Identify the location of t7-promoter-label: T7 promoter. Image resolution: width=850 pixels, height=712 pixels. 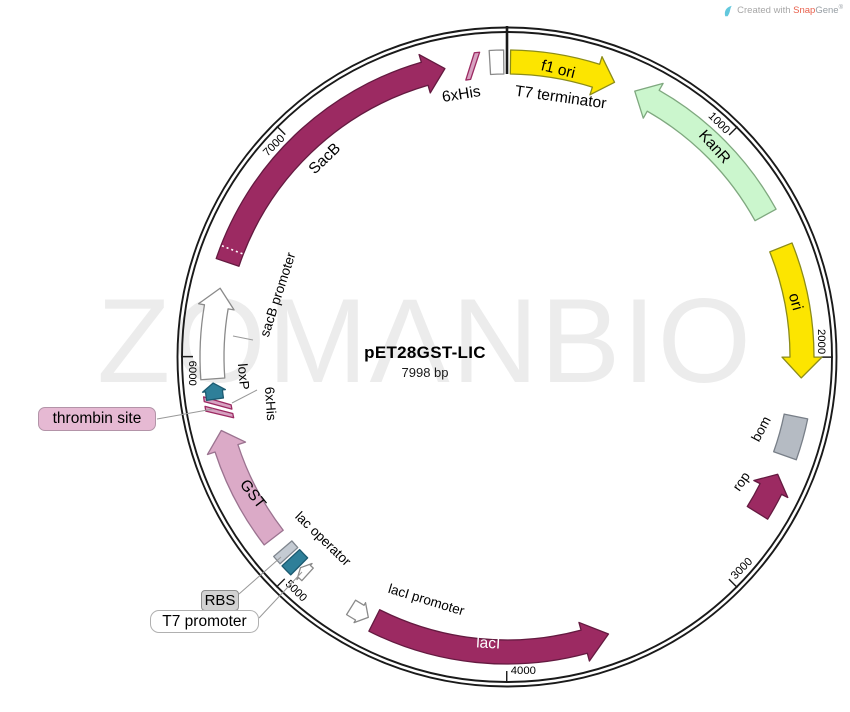
(204, 621).